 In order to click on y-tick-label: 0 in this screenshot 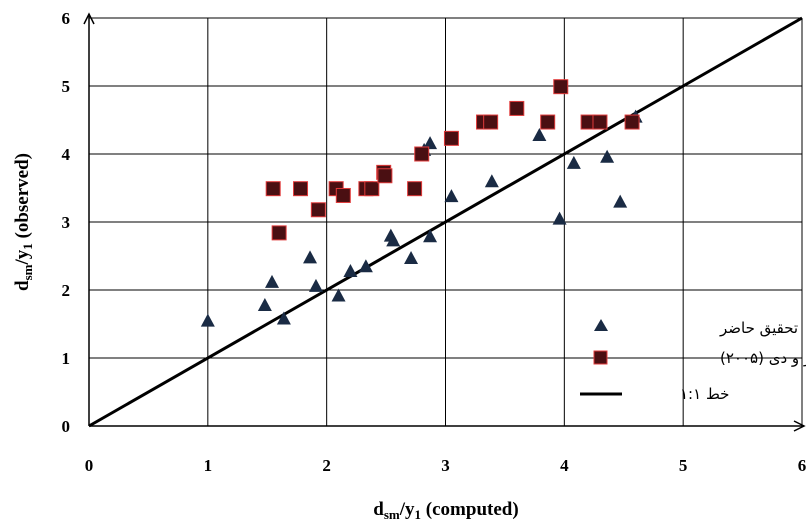, I will do `click(66, 426)`.